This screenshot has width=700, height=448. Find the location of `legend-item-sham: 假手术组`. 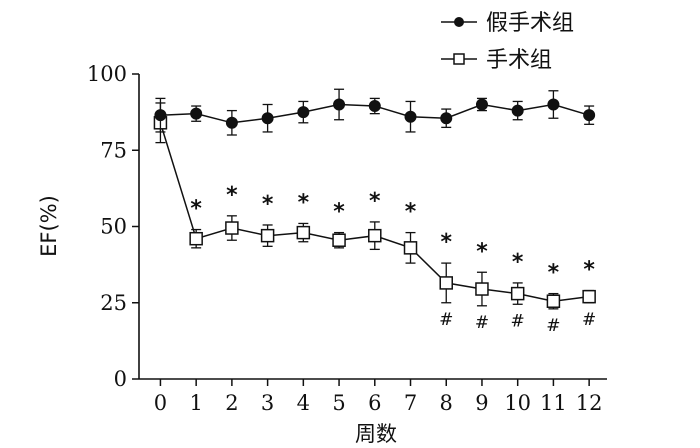

legend-item-sham: 假手术组 is located at coordinates (507, 23).